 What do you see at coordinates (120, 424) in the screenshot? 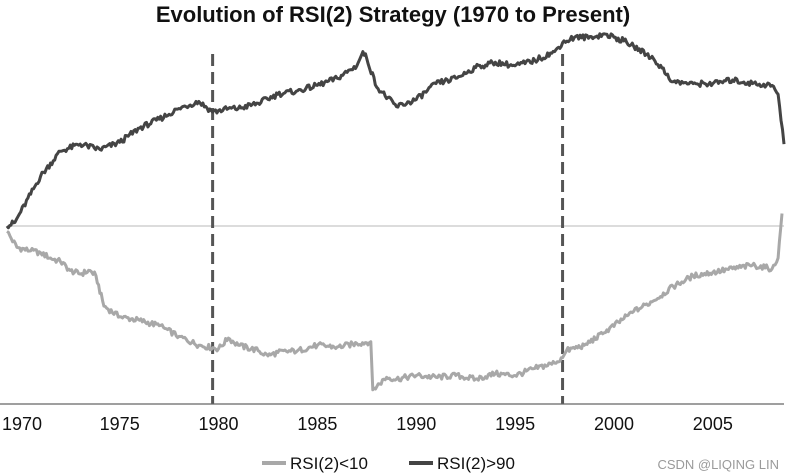
I see `x-tick-label: 1975` at bounding box center [120, 424].